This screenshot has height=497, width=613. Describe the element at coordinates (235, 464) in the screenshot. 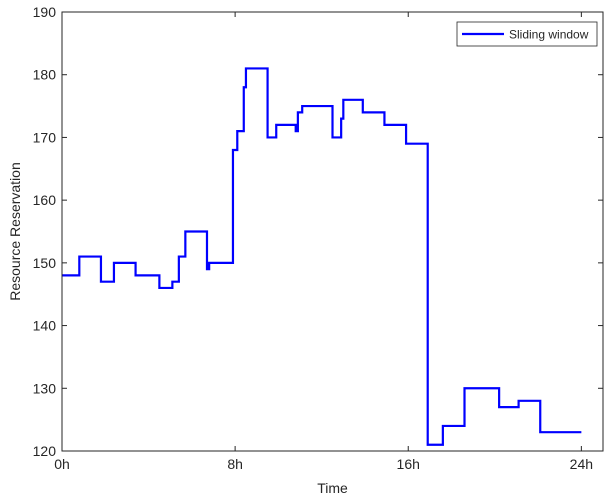

I see `x-tick-label: 8h` at that location.